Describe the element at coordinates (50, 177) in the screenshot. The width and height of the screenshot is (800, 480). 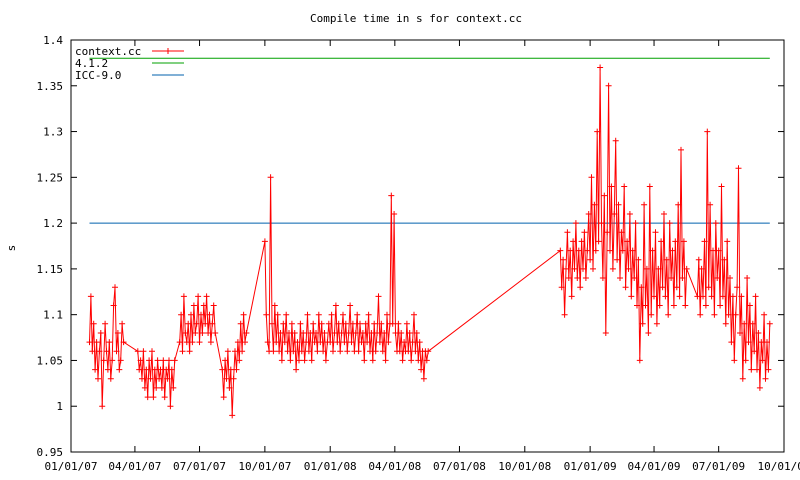
I see `y-tick-label: 1.25` at that location.